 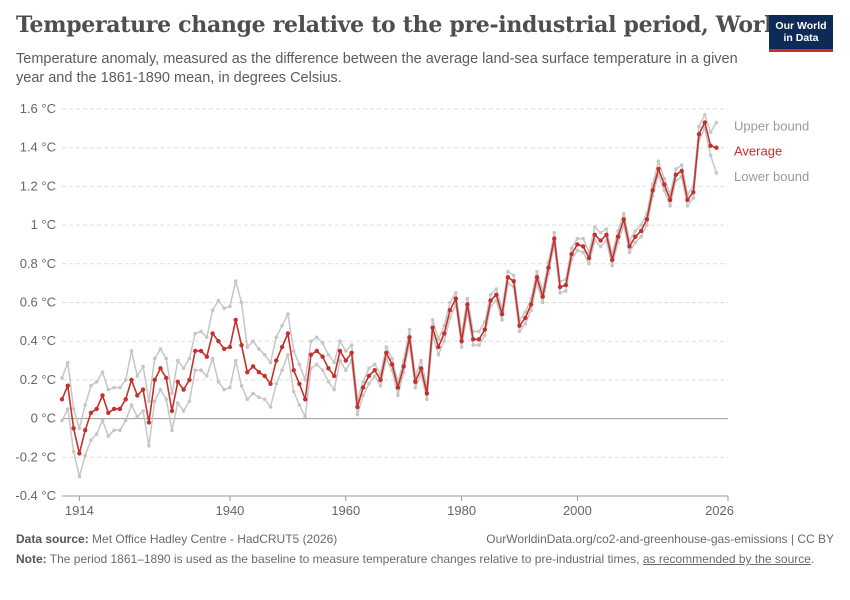 I want to click on x-tick-label: 2000, so click(x=577, y=510).